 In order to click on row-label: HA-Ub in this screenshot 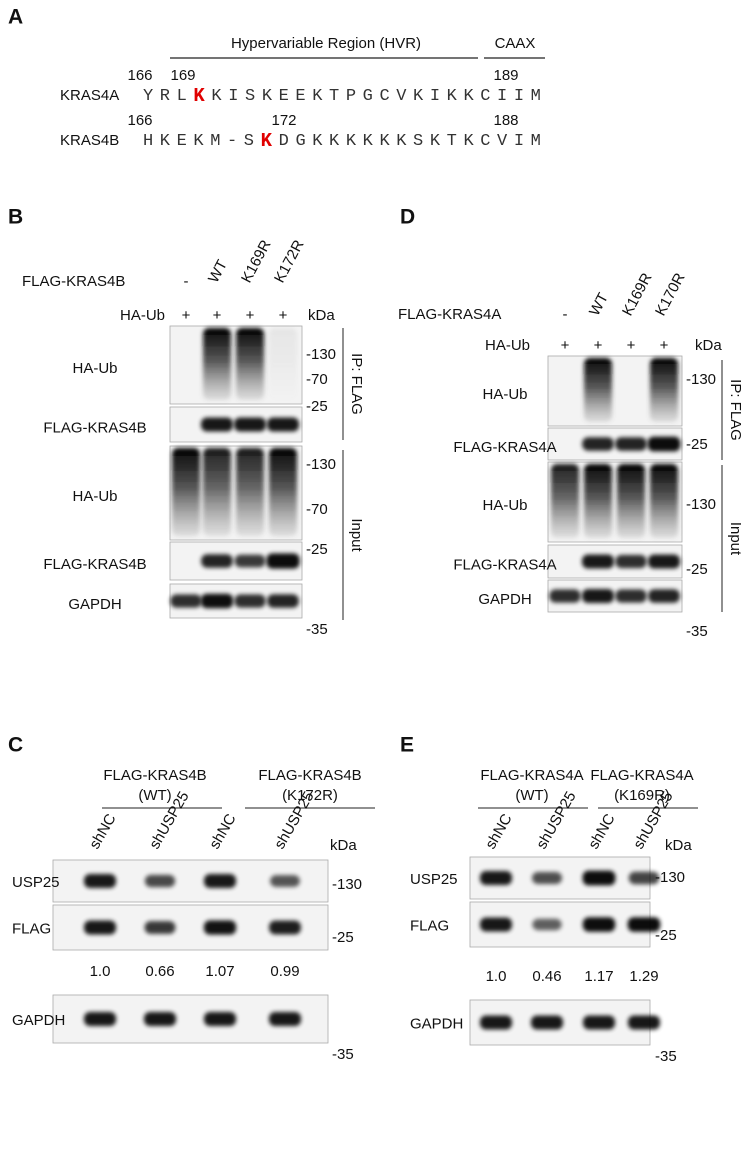, I will do `click(142, 315)`.